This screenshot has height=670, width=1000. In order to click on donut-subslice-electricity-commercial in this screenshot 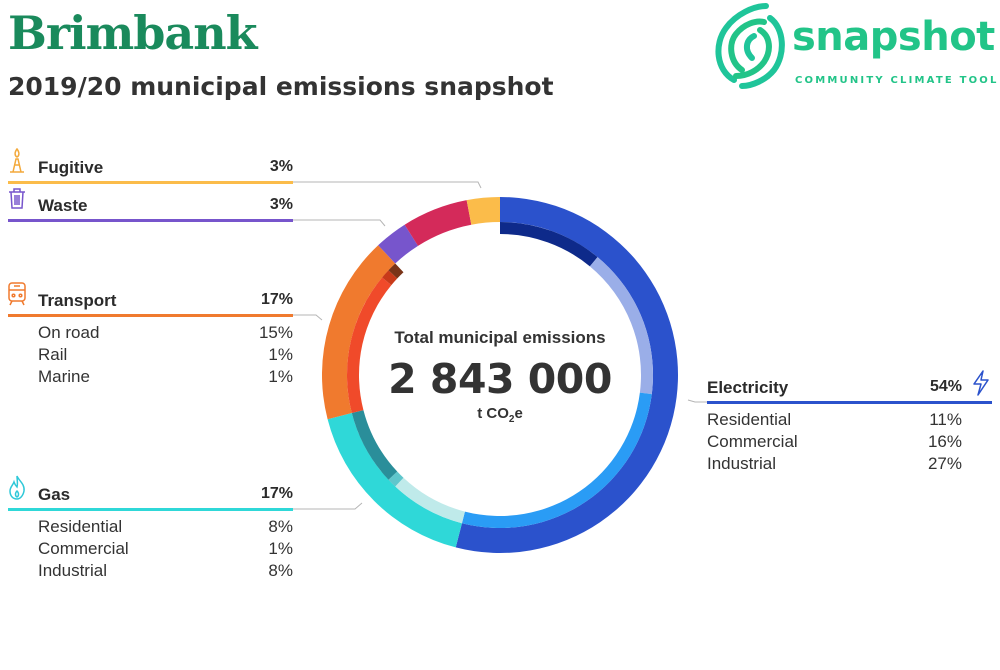, I will do `click(621, 326)`.